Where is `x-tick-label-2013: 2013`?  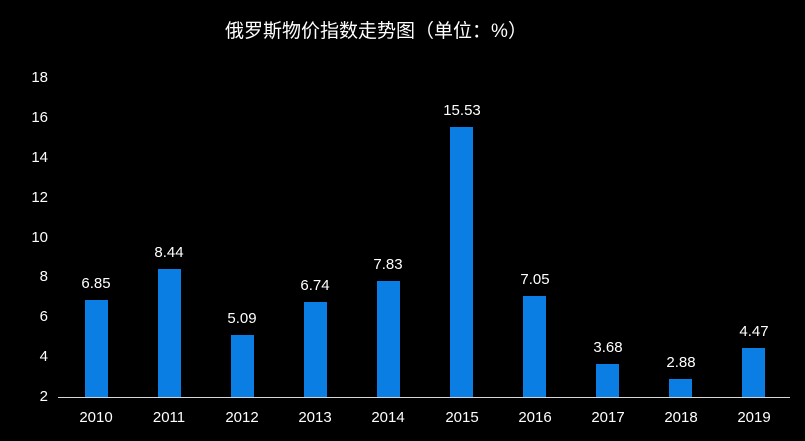
x-tick-label-2013: 2013 is located at coordinates (315, 417).